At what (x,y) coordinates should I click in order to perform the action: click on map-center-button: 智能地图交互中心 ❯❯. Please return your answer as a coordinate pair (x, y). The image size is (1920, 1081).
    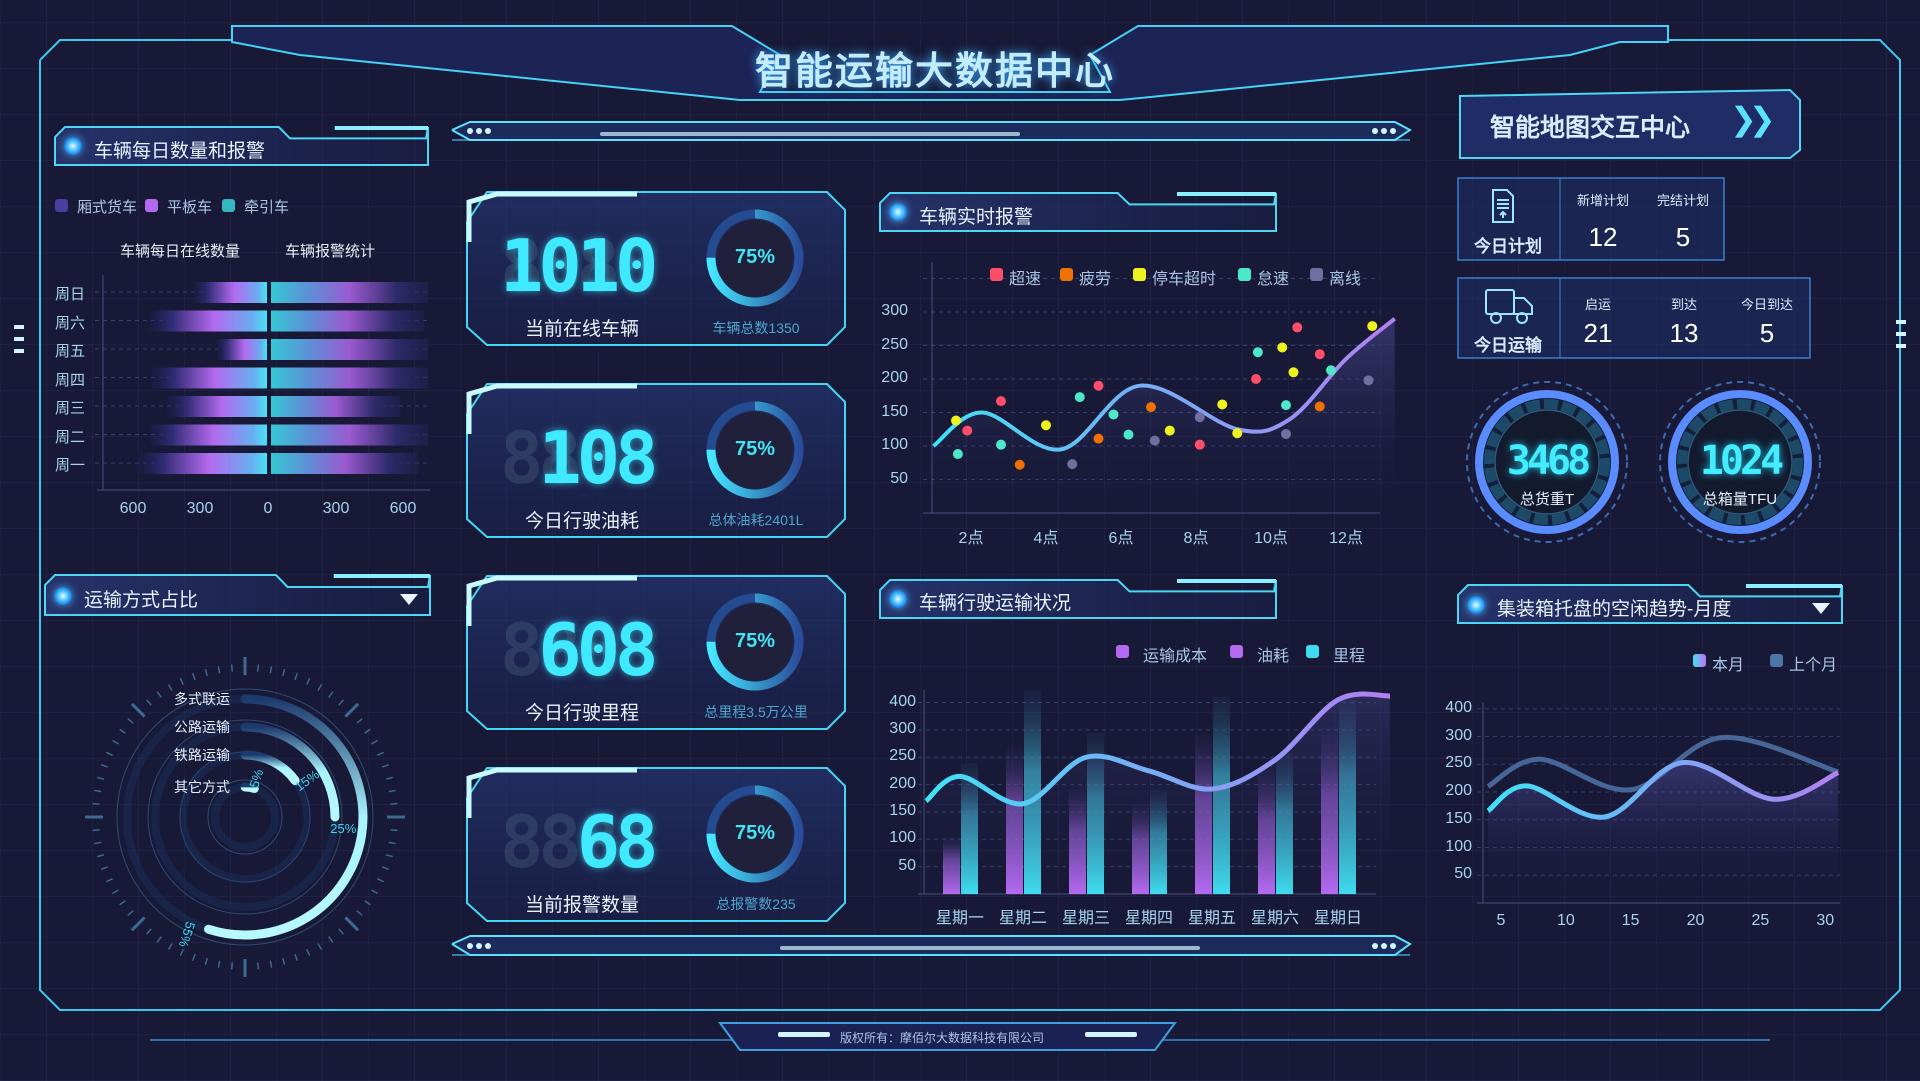
    Looking at the image, I should click on (1630, 123).